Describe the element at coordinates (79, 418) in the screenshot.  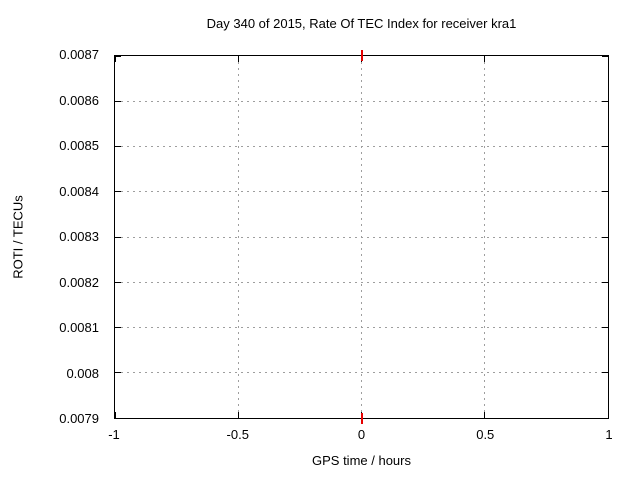
I see `y-tick-label: 0.0079` at that location.